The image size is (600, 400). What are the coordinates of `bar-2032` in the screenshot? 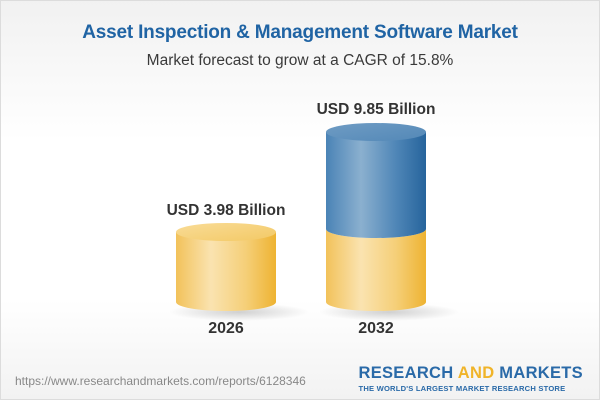 It's located at (376, 217).